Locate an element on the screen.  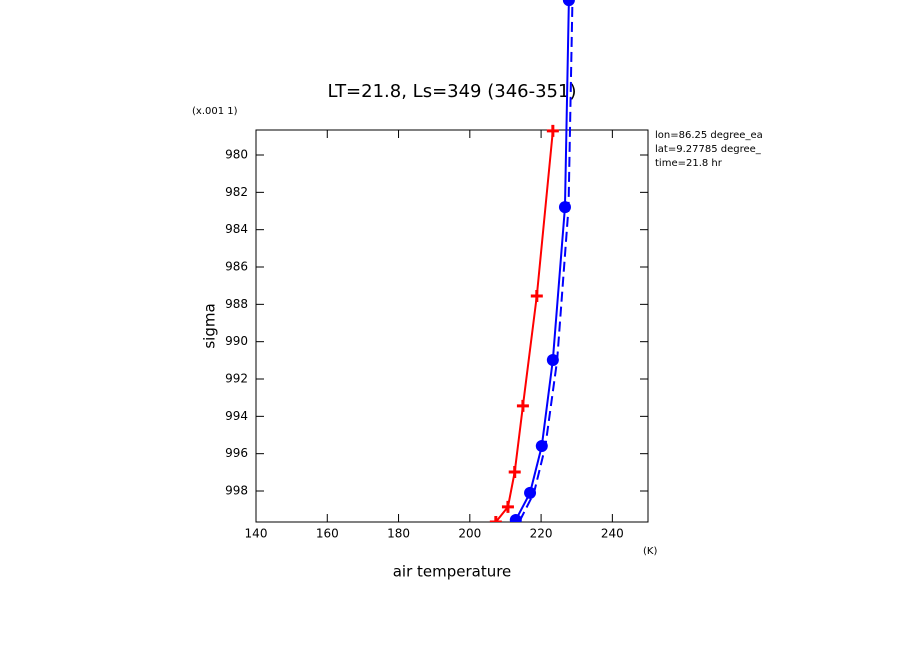
plot-area is located at coordinates (532, 261).